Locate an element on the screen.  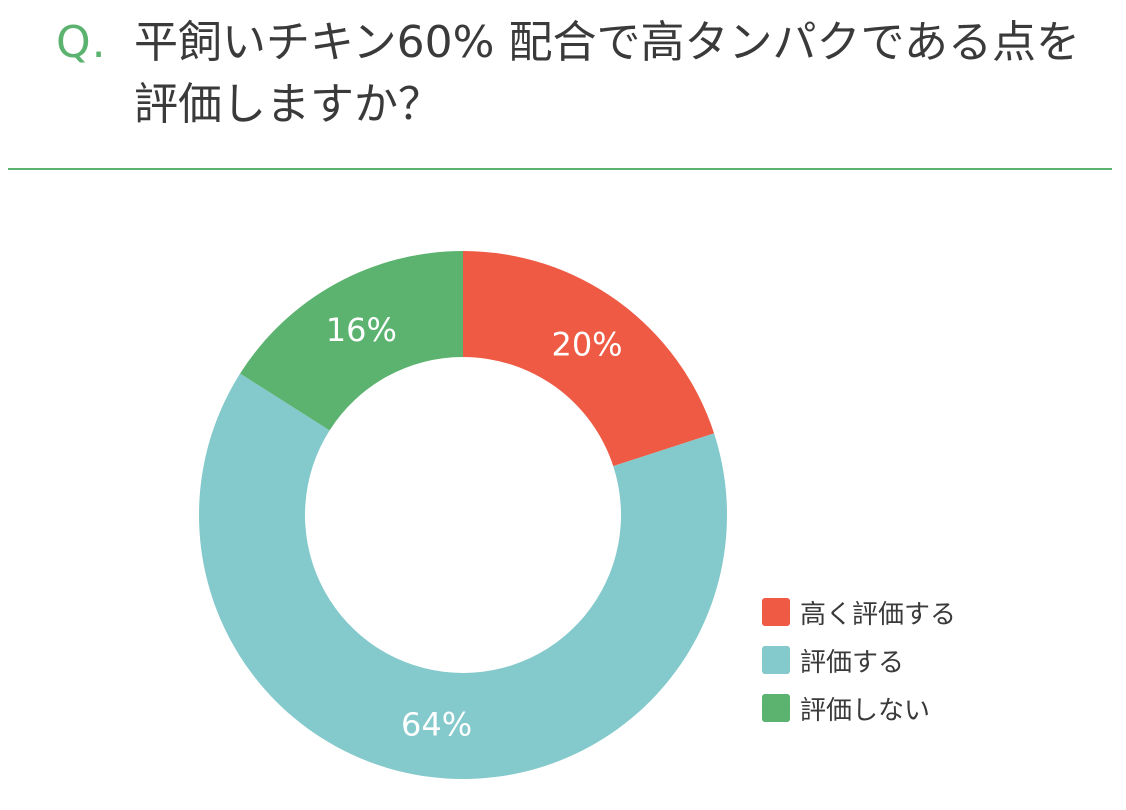
legend-item-positive: 評価する is located at coordinates (859, 660).